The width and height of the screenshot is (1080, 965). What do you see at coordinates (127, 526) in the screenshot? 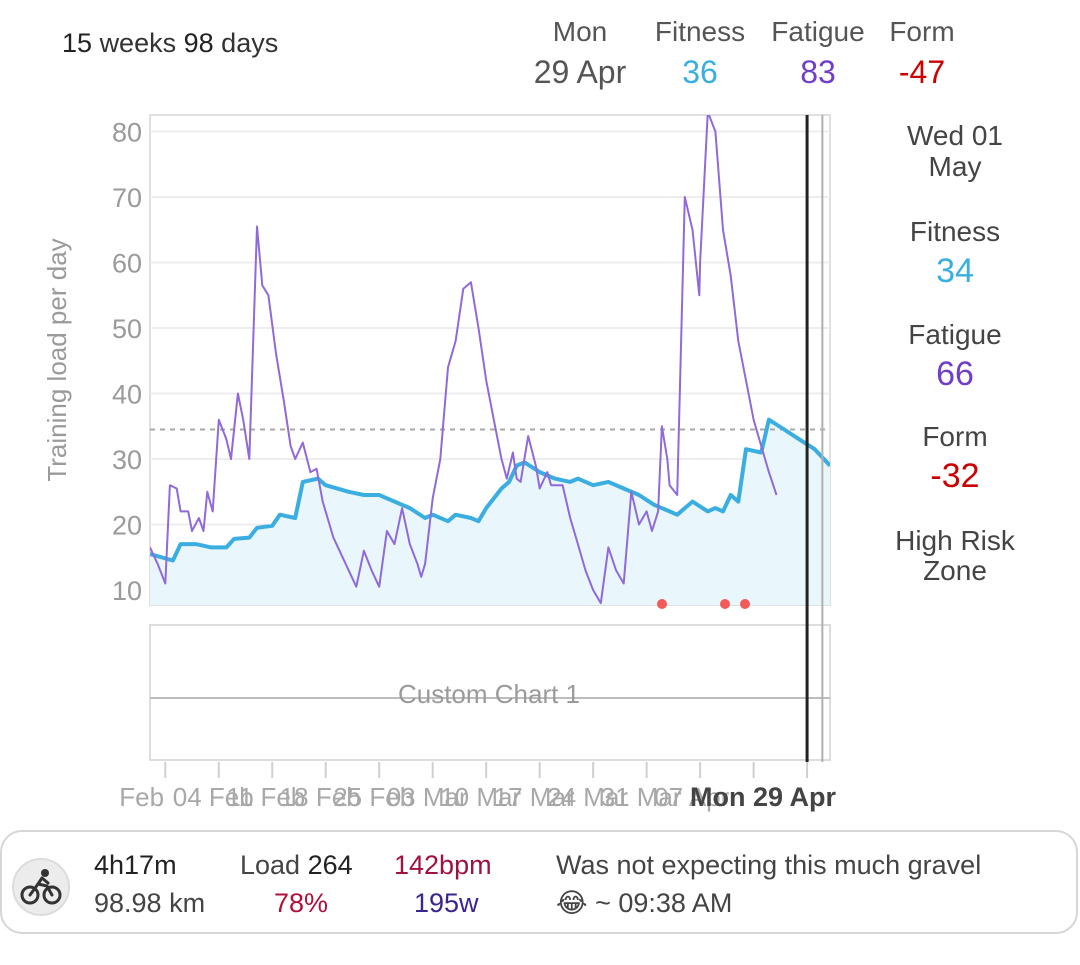
I see `y-tick-label: 20` at bounding box center [127, 526].